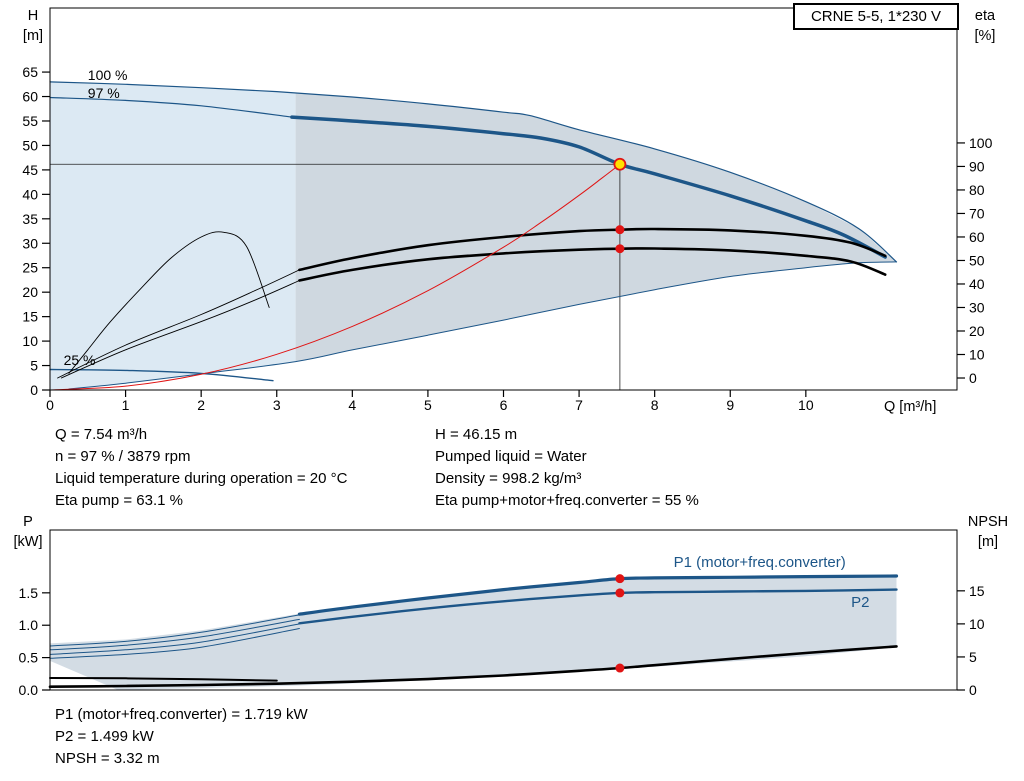  I want to click on left-tick-label: 0.0, so click(29, 690).